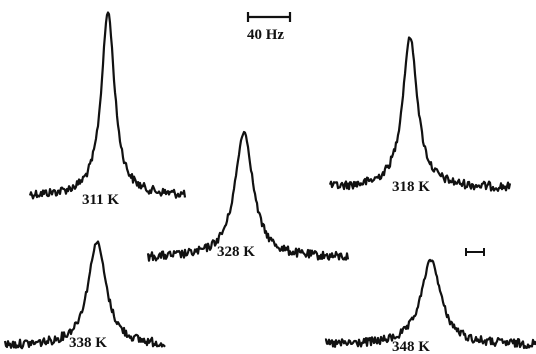  What do you see at coordinates (100, 200) in the screenshot?
I see `spectrum-label-311k: 311 K` at bounding box center [100, 200].